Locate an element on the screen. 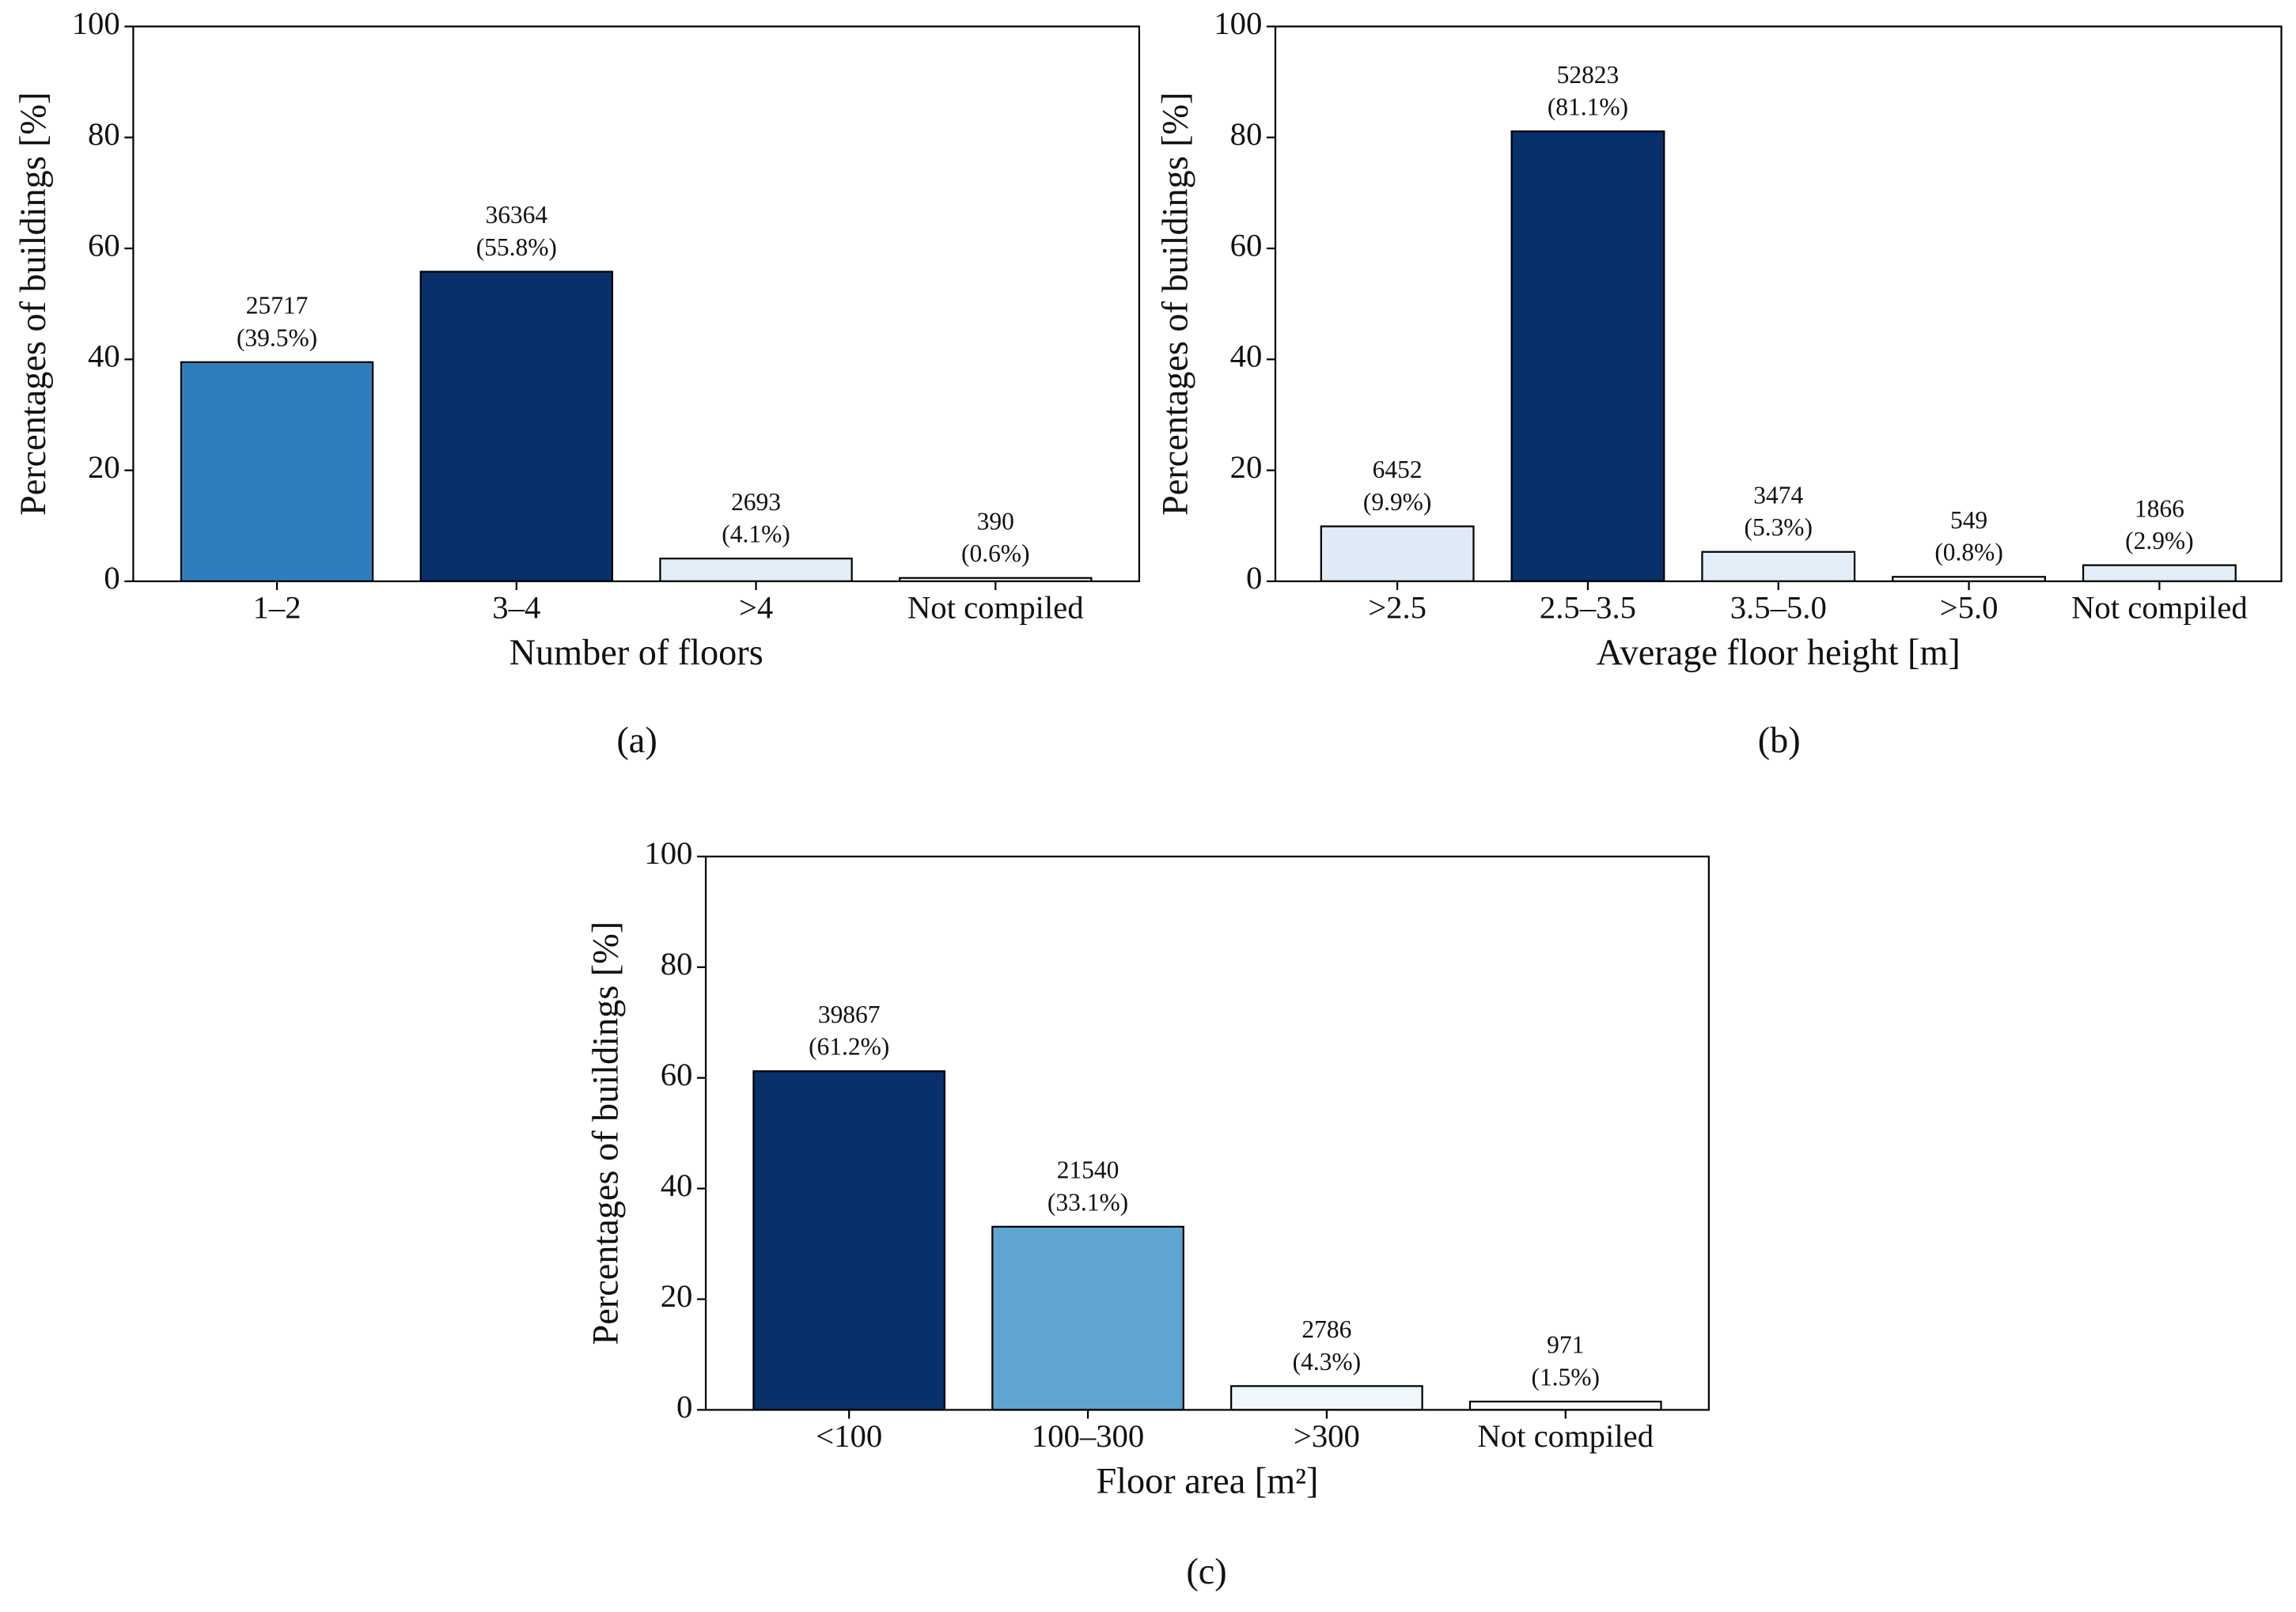  x-tick-label: >300 is located at coordinates (1327, 1436).